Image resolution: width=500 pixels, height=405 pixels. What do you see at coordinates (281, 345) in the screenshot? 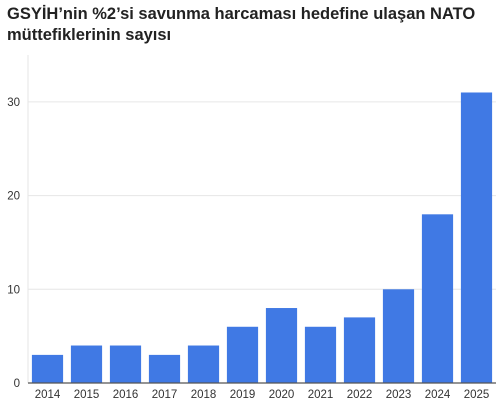
I see `bar-2020` at bounding box center [281, 345].